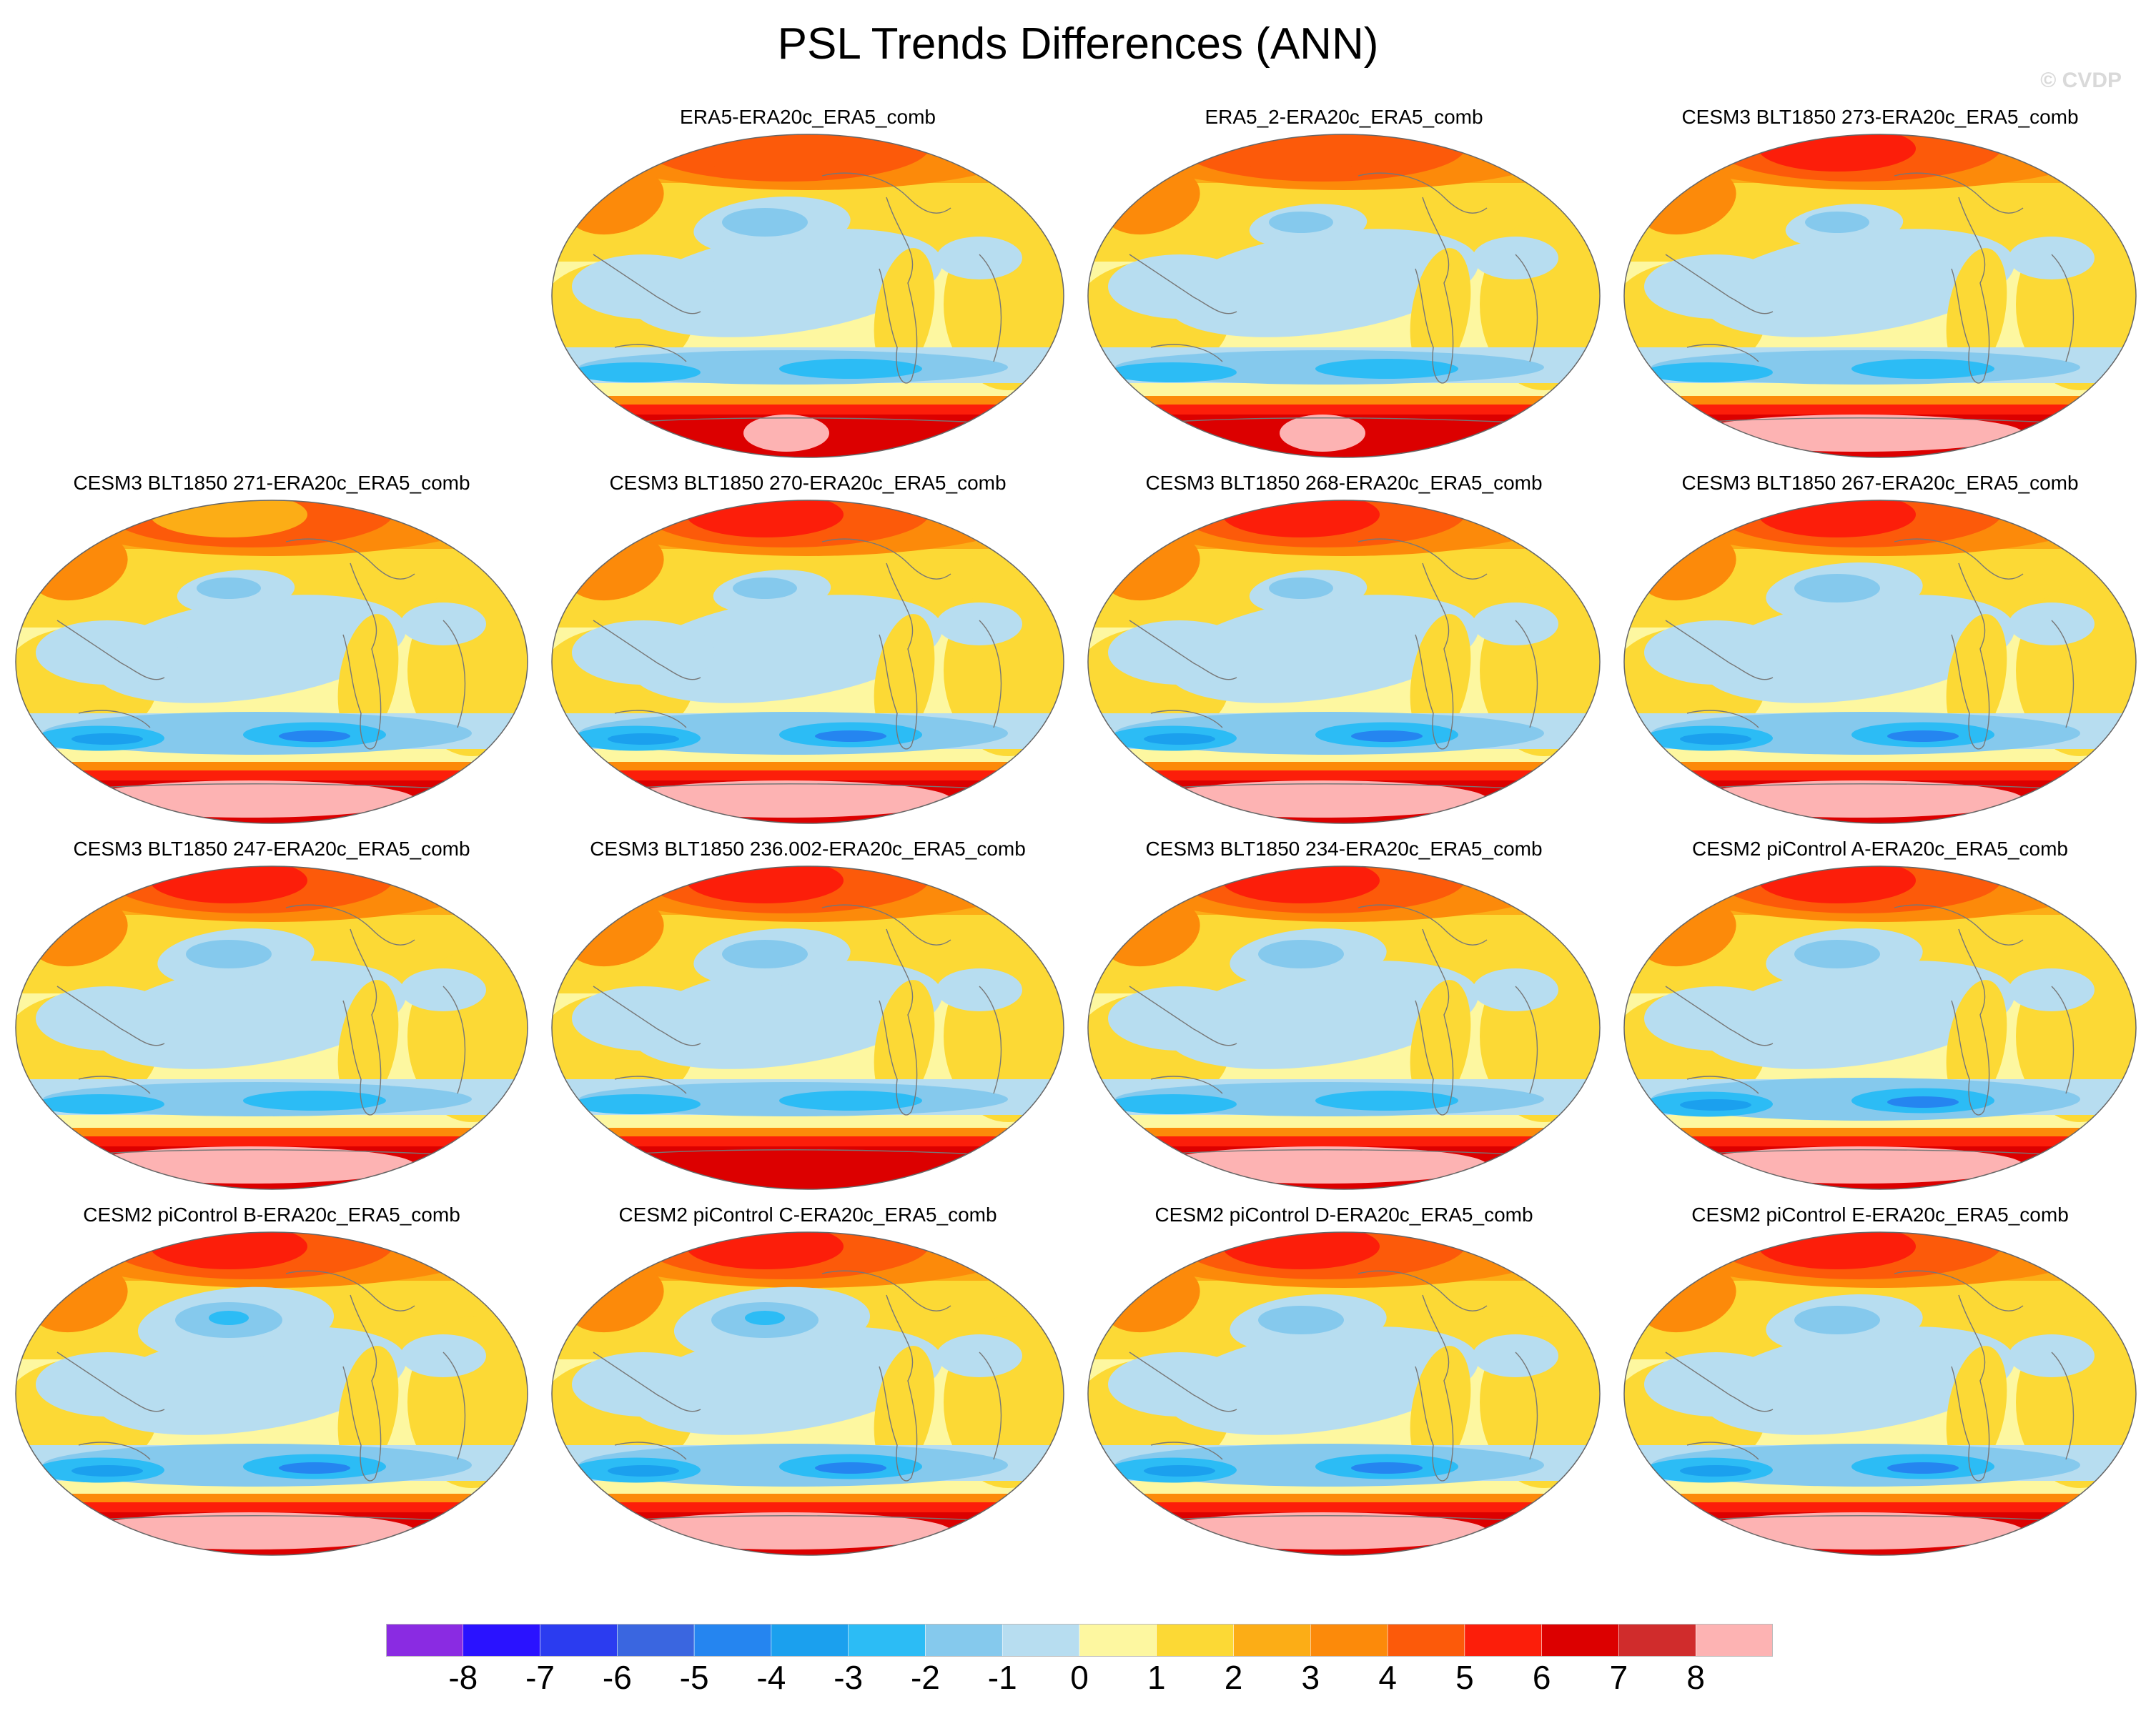  What do you see at coordinates (271, 1215) in the screenshot?
I see `panel-title: CESM2 piControl B-ERA20c_ERA5_comb` at bounding box center [271, 1215].